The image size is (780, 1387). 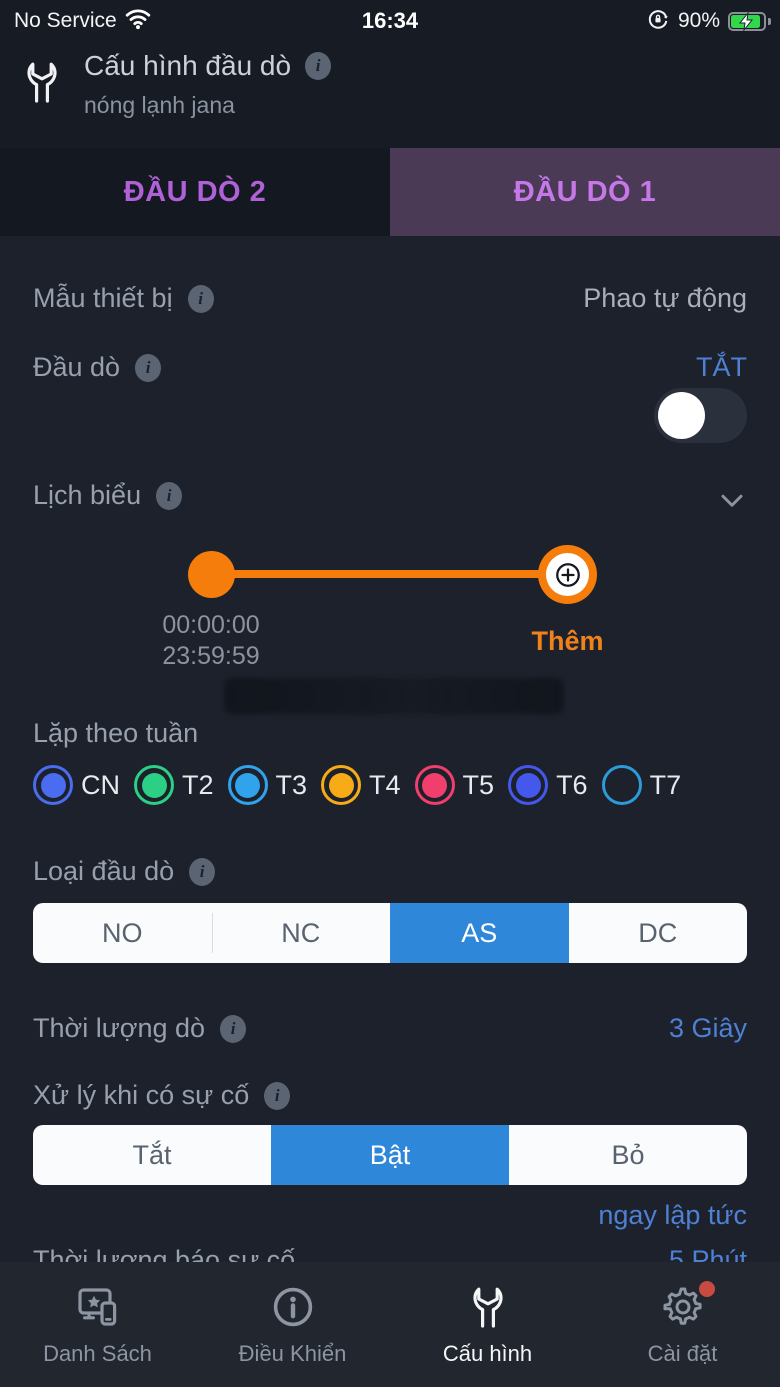 I want to click on fault-handling-row: Xử lý khi có sự cố i, so click(x=162, y=1095).